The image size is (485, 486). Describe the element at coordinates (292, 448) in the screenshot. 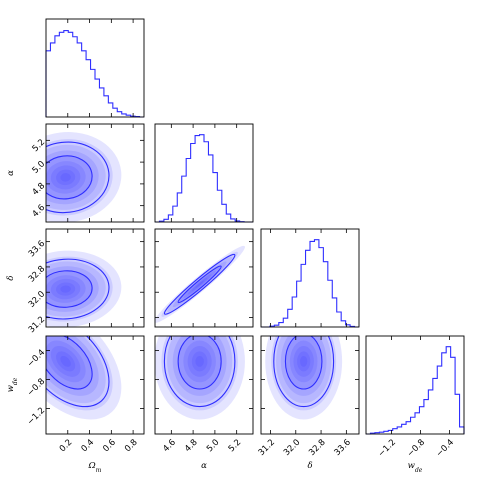

I see `x-tick-label: 32.0` at that location.